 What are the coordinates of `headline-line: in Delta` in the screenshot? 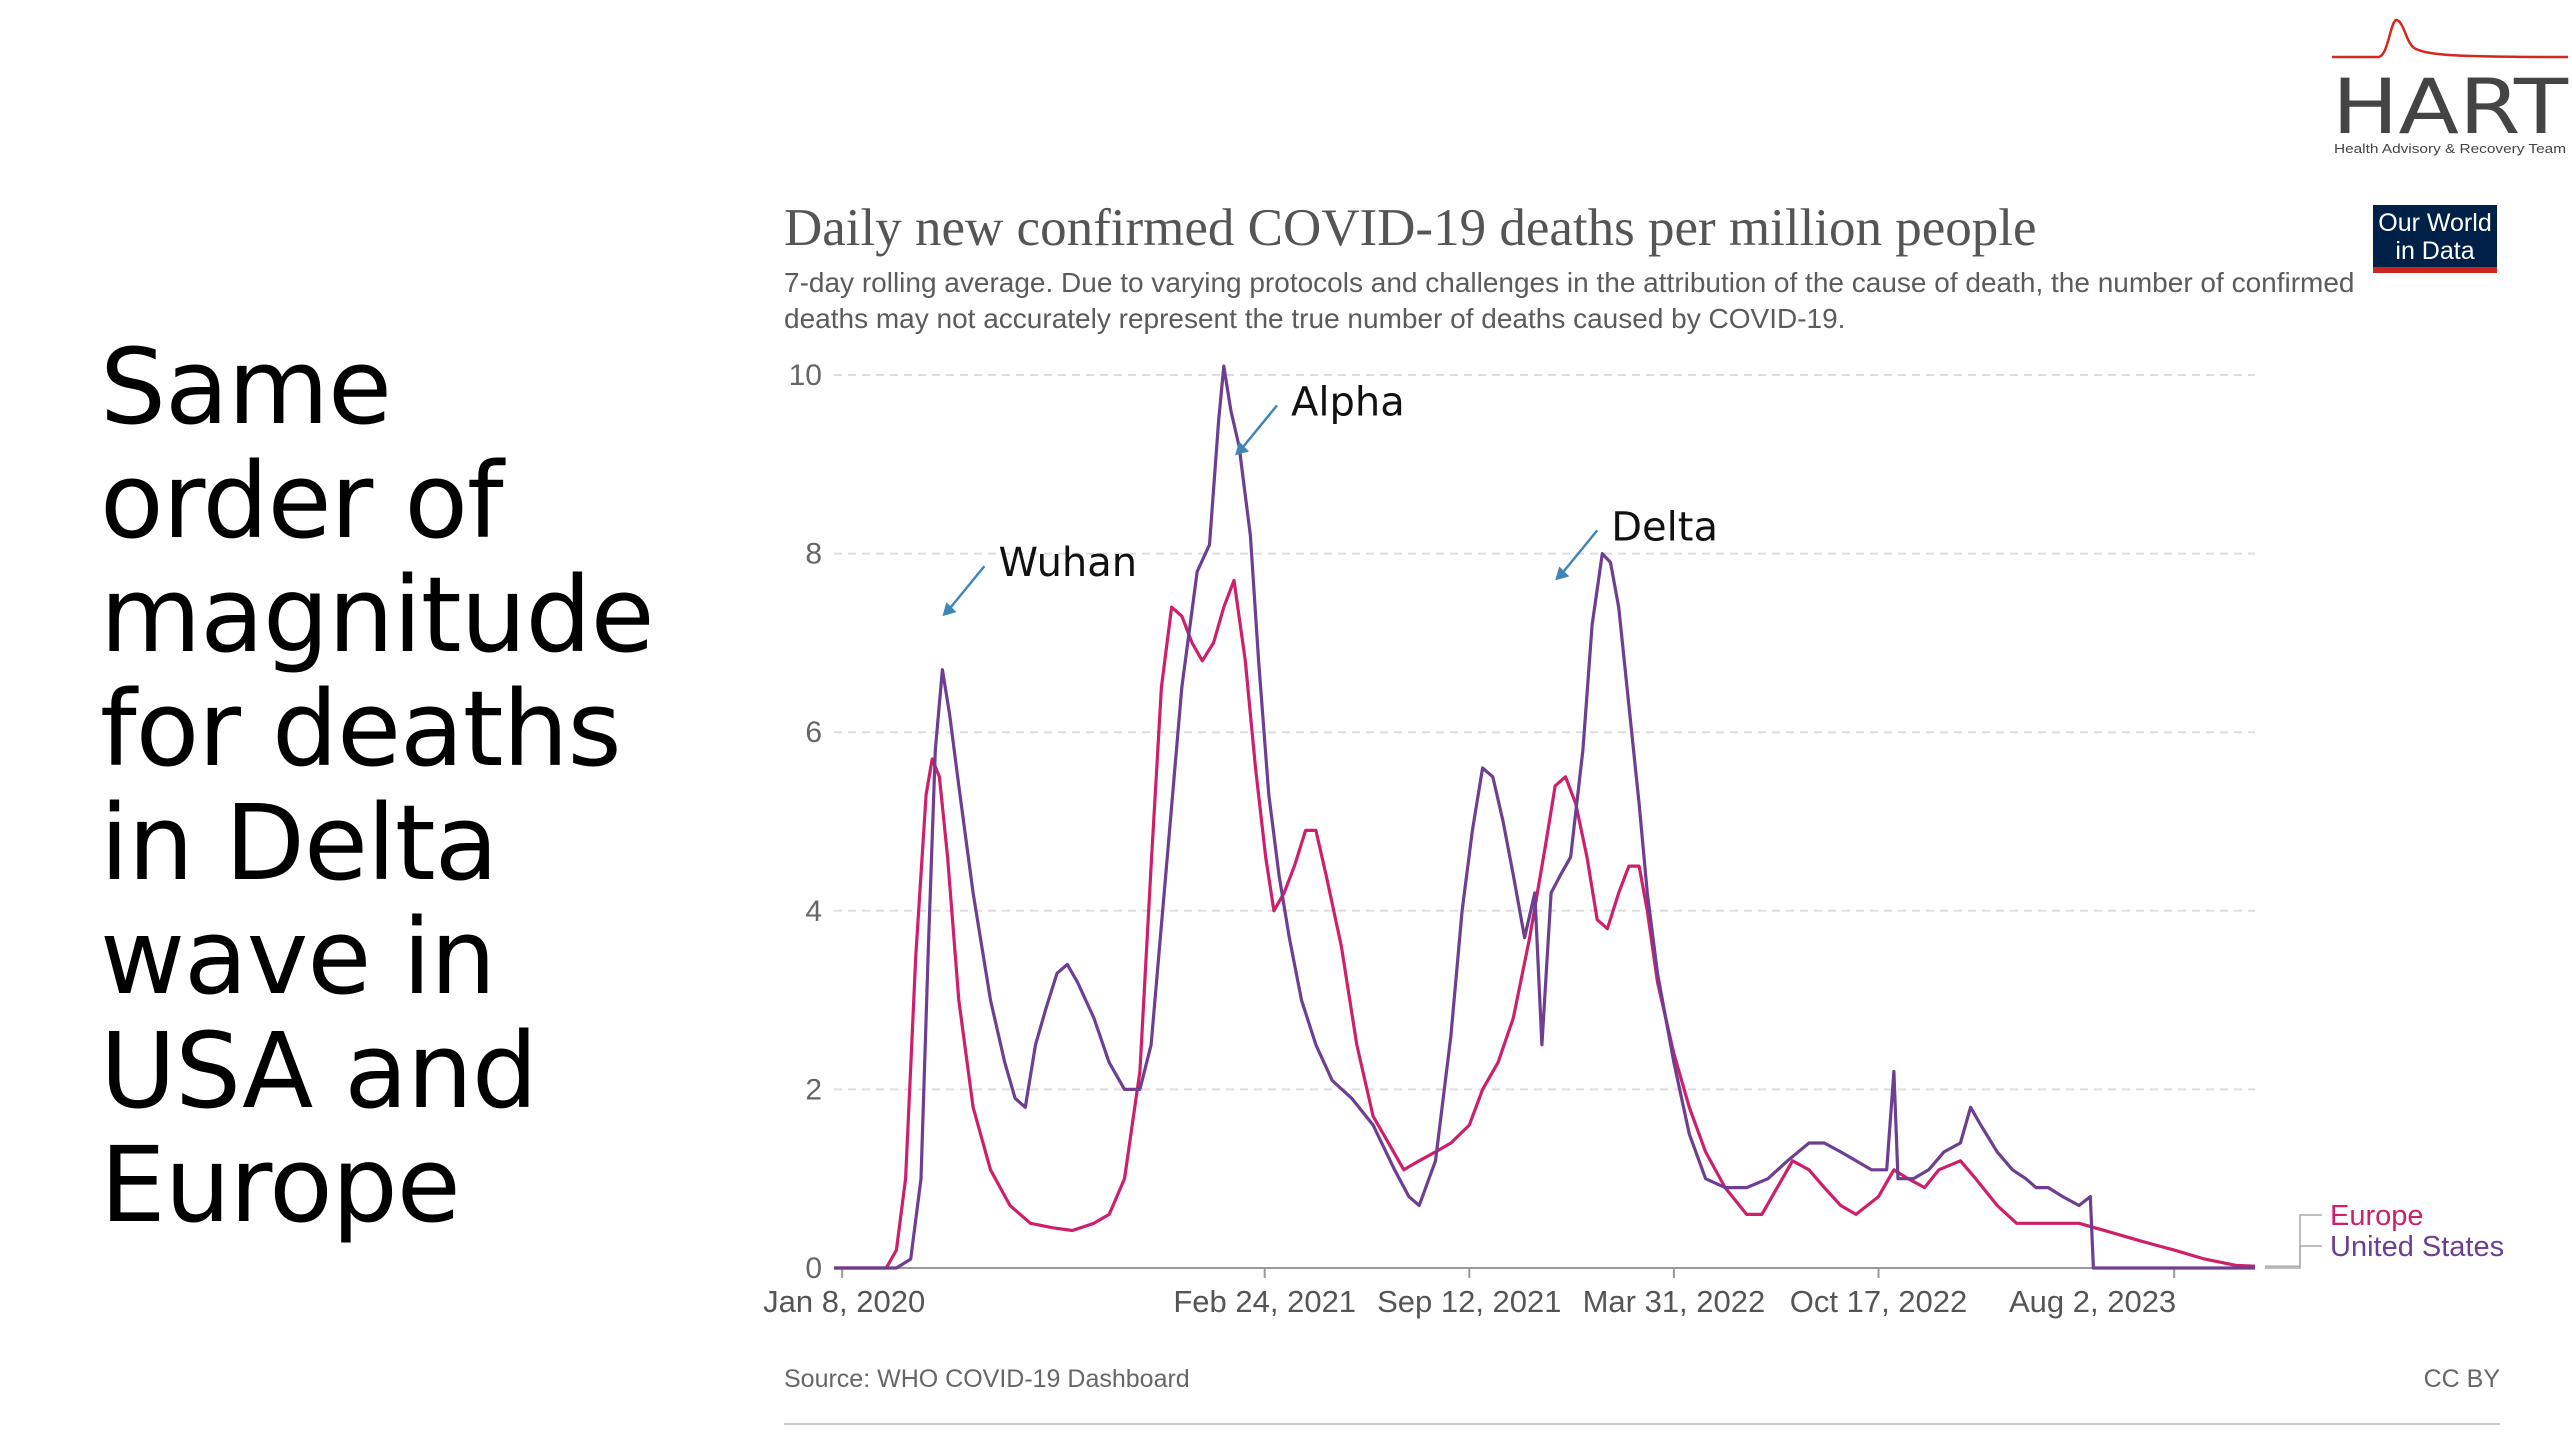 It's located at (299, 843).